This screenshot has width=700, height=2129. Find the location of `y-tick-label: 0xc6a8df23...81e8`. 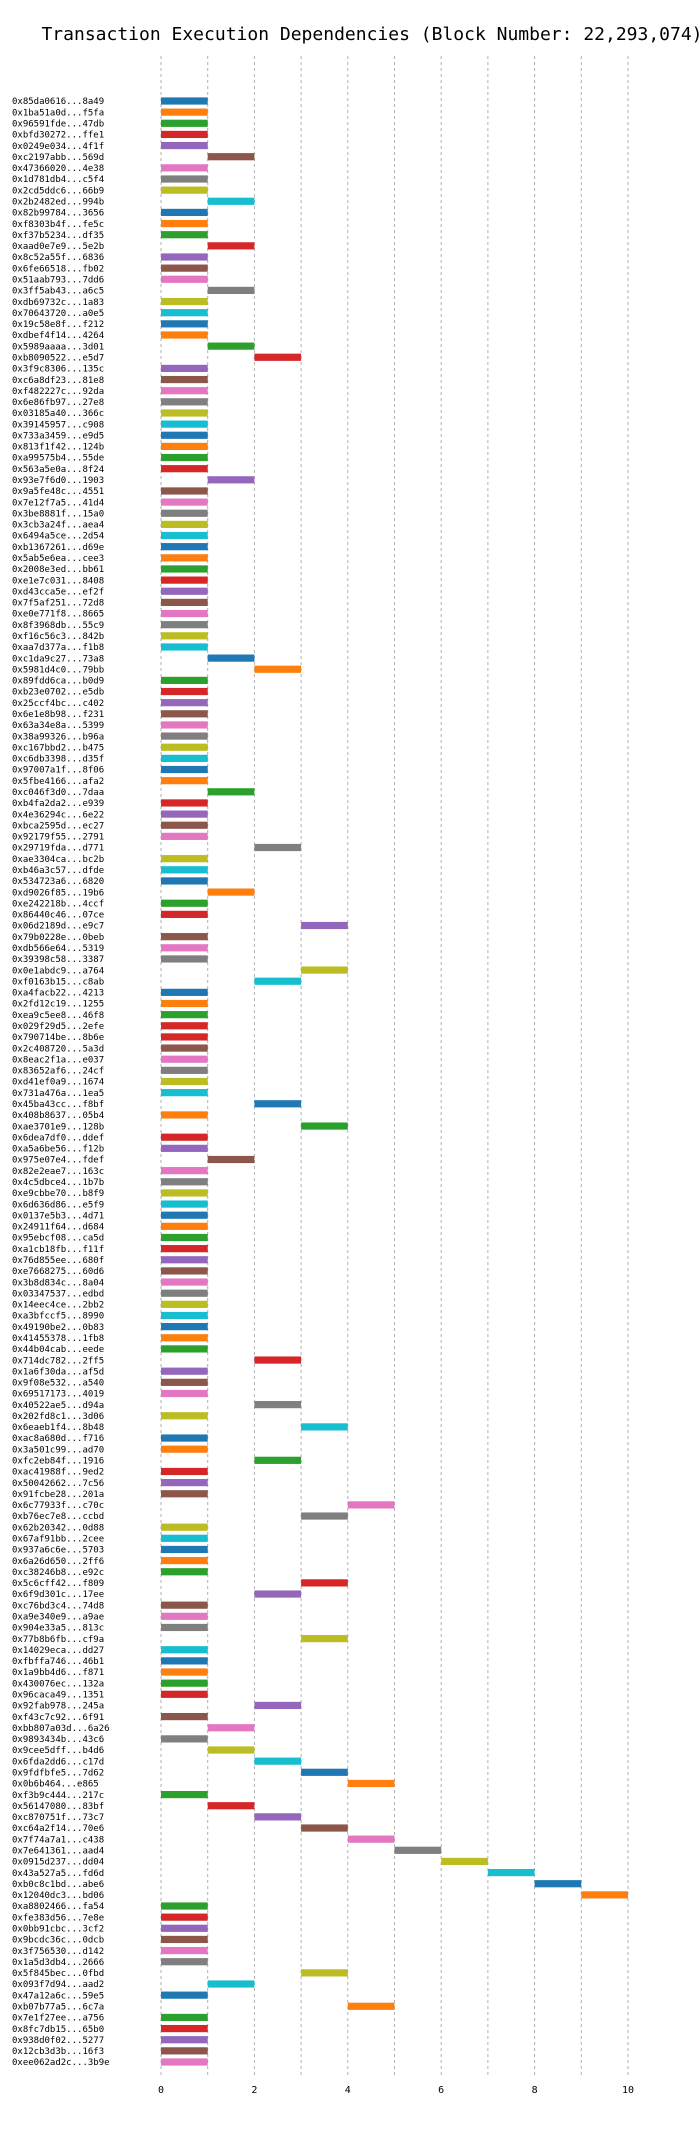

y-tick-label: 0xc6a8df23...81e8 is located at coordinates (58, 381).